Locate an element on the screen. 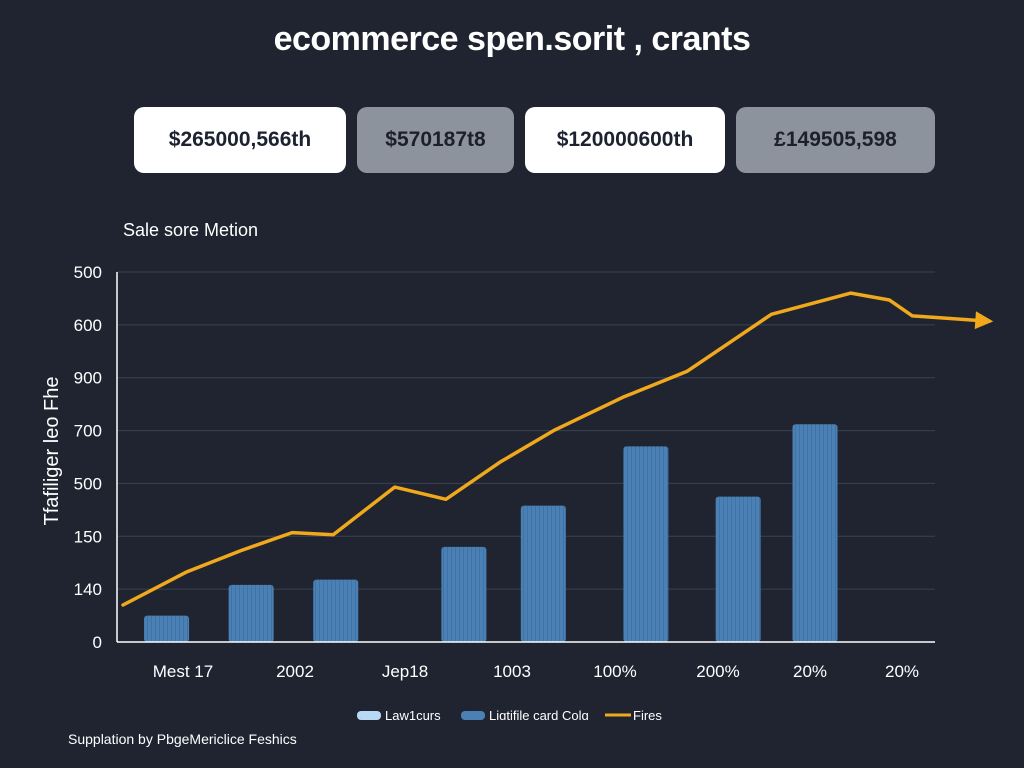 The image size is (1024, 768). stat-card-4-value: £149505,598 is located at coordinates (835, 139).